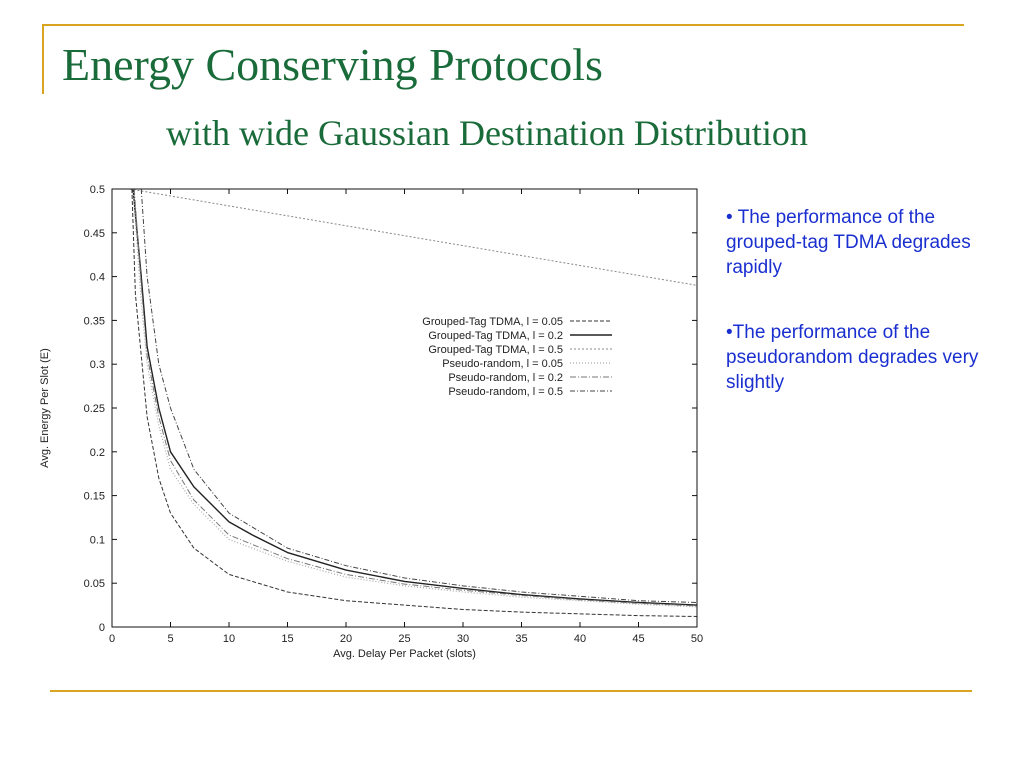 This screenshot has width=1024, height=768. Describe the element at coordinates (45, 408) in the screenshot. I see `y-axis-label: Avg. Energy Per Slot (E)` at that location.